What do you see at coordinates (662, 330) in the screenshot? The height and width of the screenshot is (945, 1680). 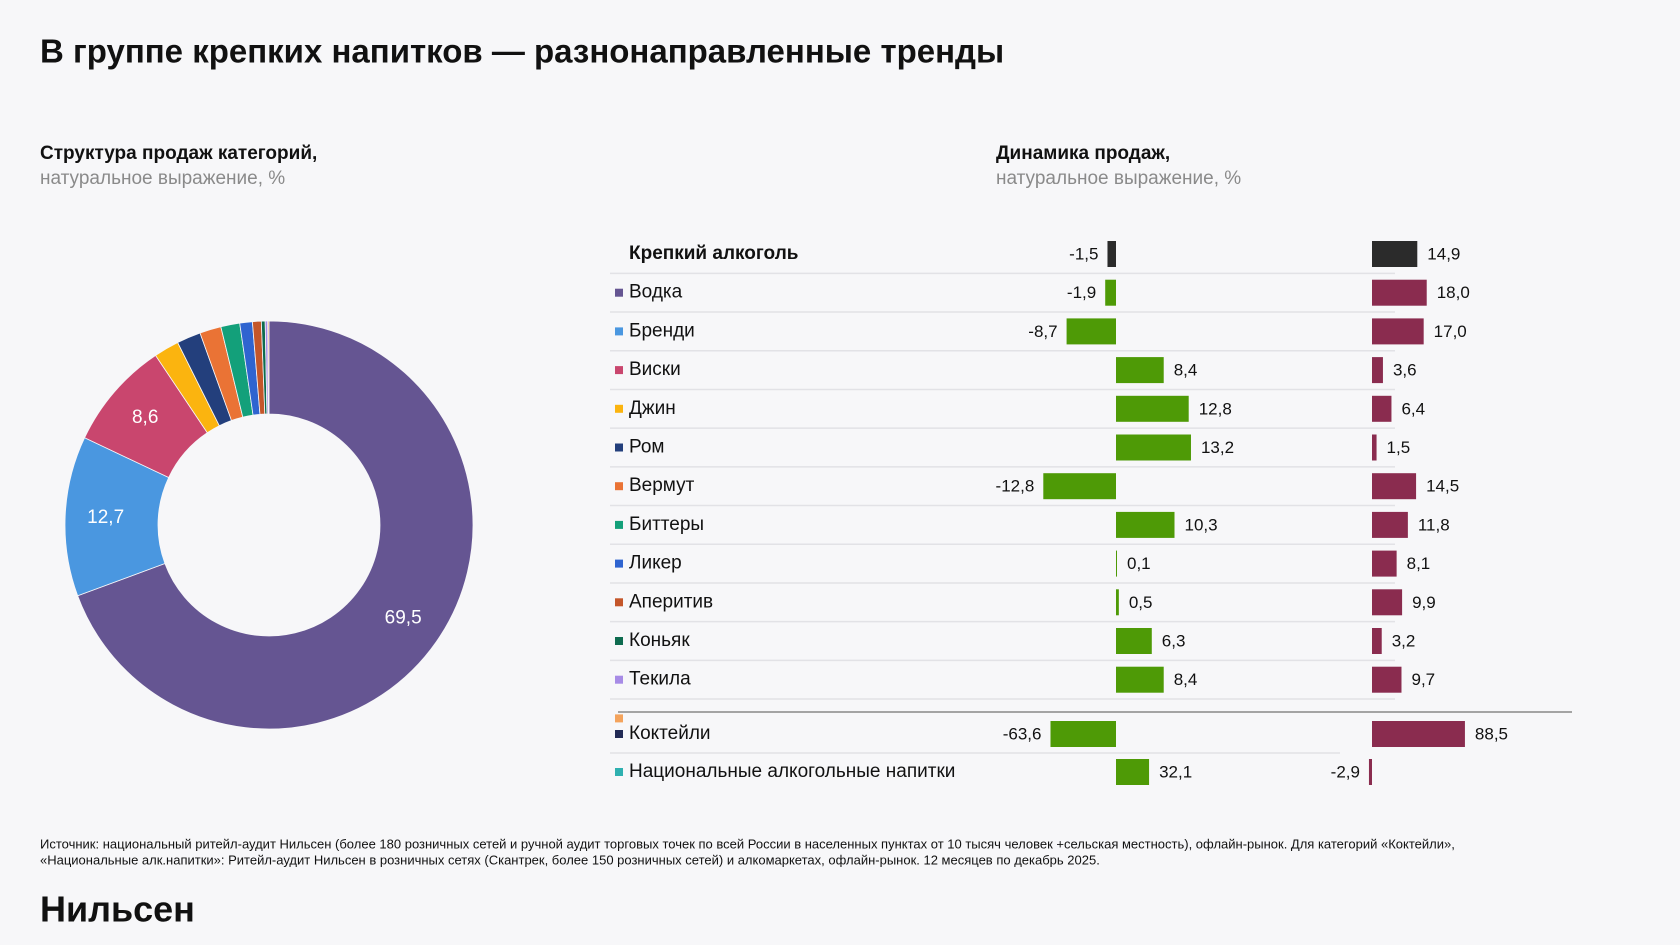 I see `category-label: Бренди` at bounding box center [662, 330].